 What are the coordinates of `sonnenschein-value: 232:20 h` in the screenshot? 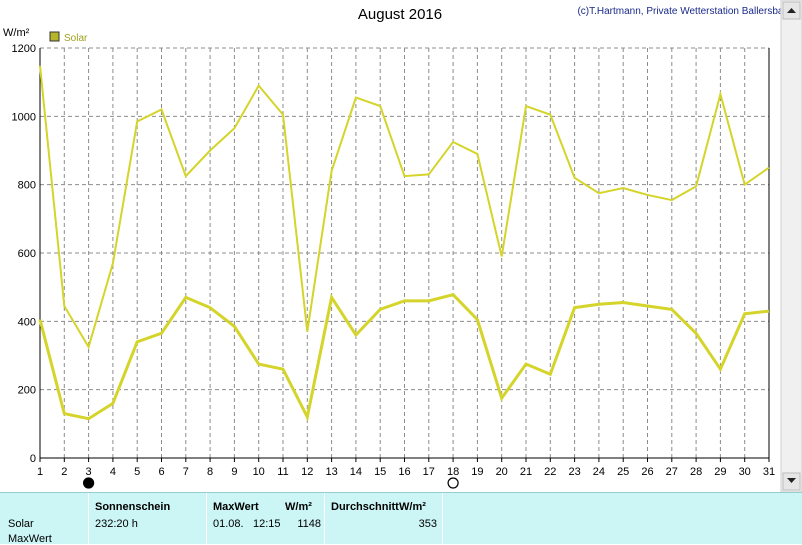 It's located at (116, 524).